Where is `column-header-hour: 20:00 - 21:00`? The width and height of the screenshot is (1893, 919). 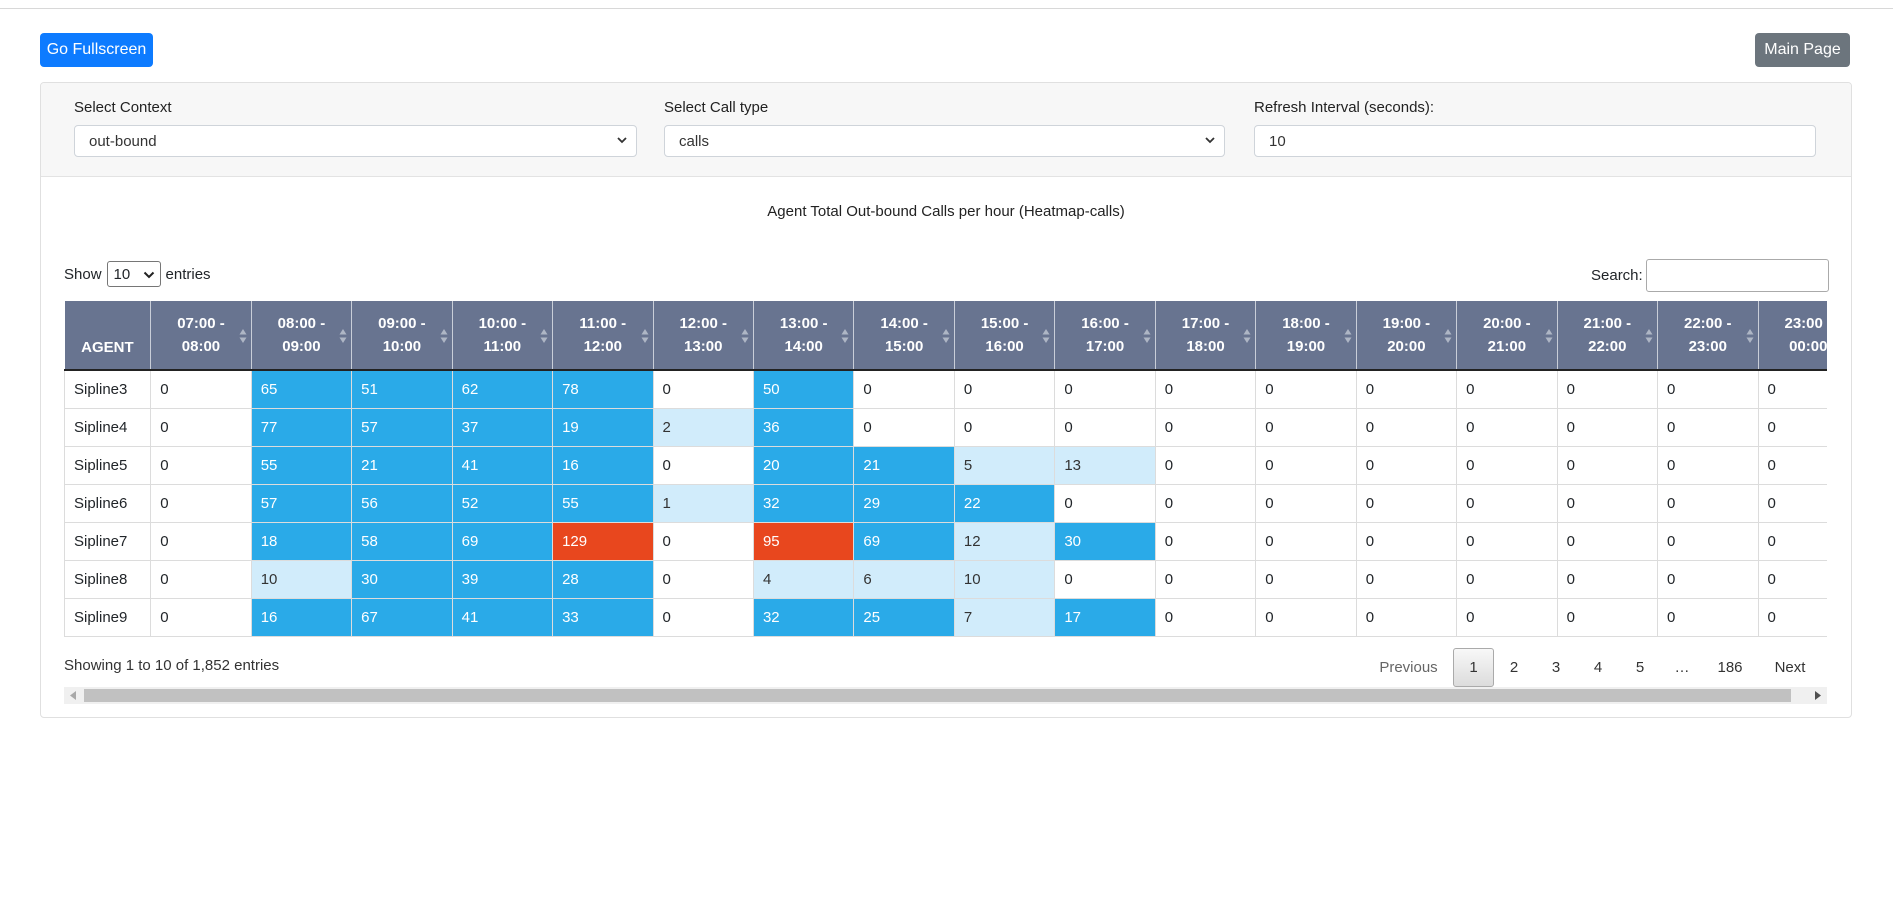 column-header-hour: 20:00 - 21:00 is located at coordinates (1507, 335).